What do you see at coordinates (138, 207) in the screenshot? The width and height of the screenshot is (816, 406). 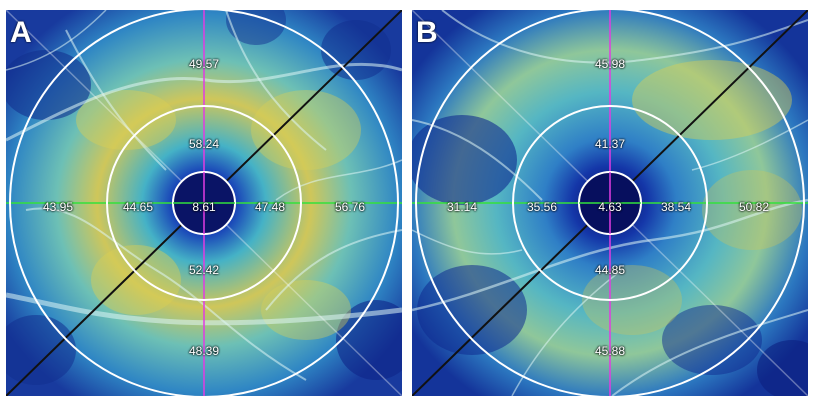 I see `value-inner-temporal: 44.65` at bounding box center [138, 207].